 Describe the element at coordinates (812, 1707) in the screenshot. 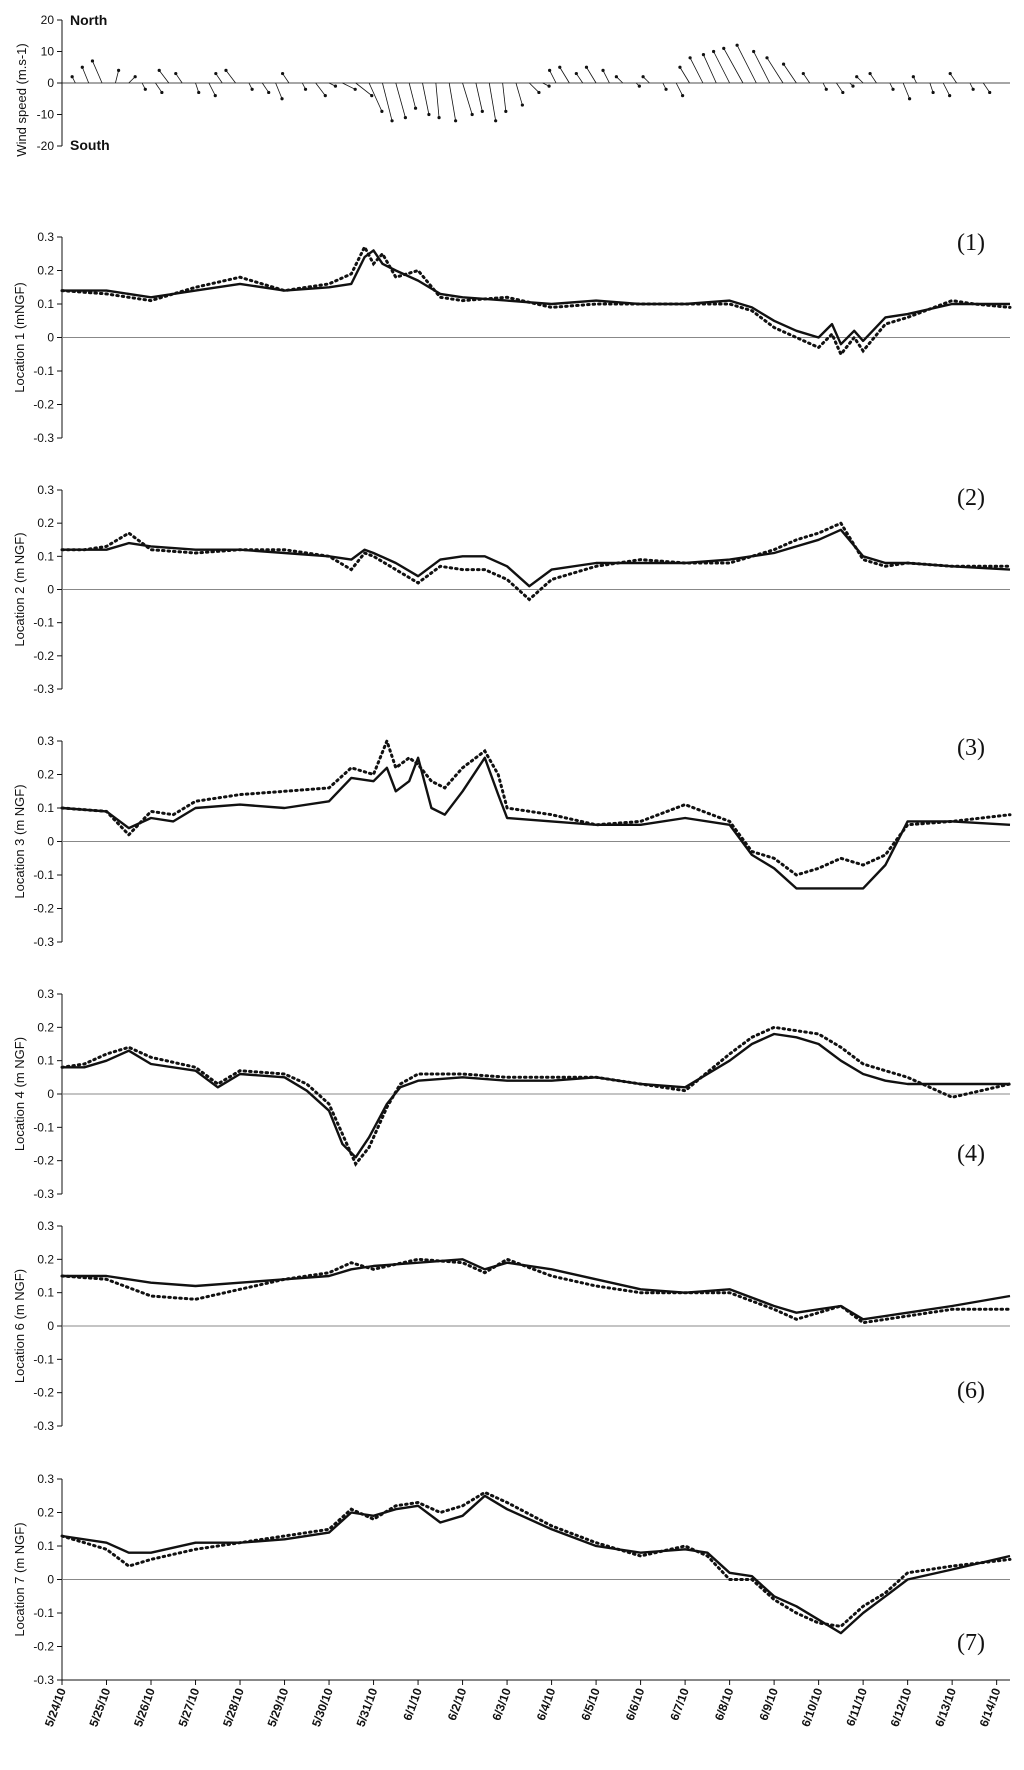

I see `x-tick-label: 6/10/10` at that location.